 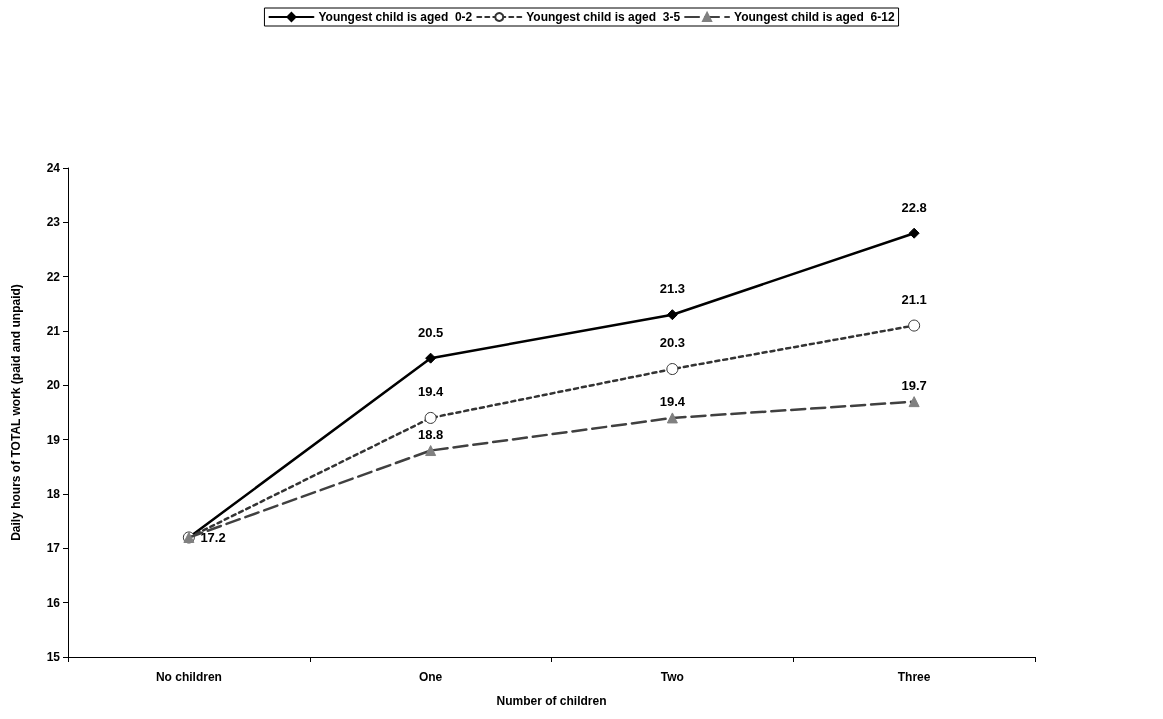 I want to click on y-axis-title: Daily hours of TOTAL work (paid and unpaid), so click(x=16, y=412).